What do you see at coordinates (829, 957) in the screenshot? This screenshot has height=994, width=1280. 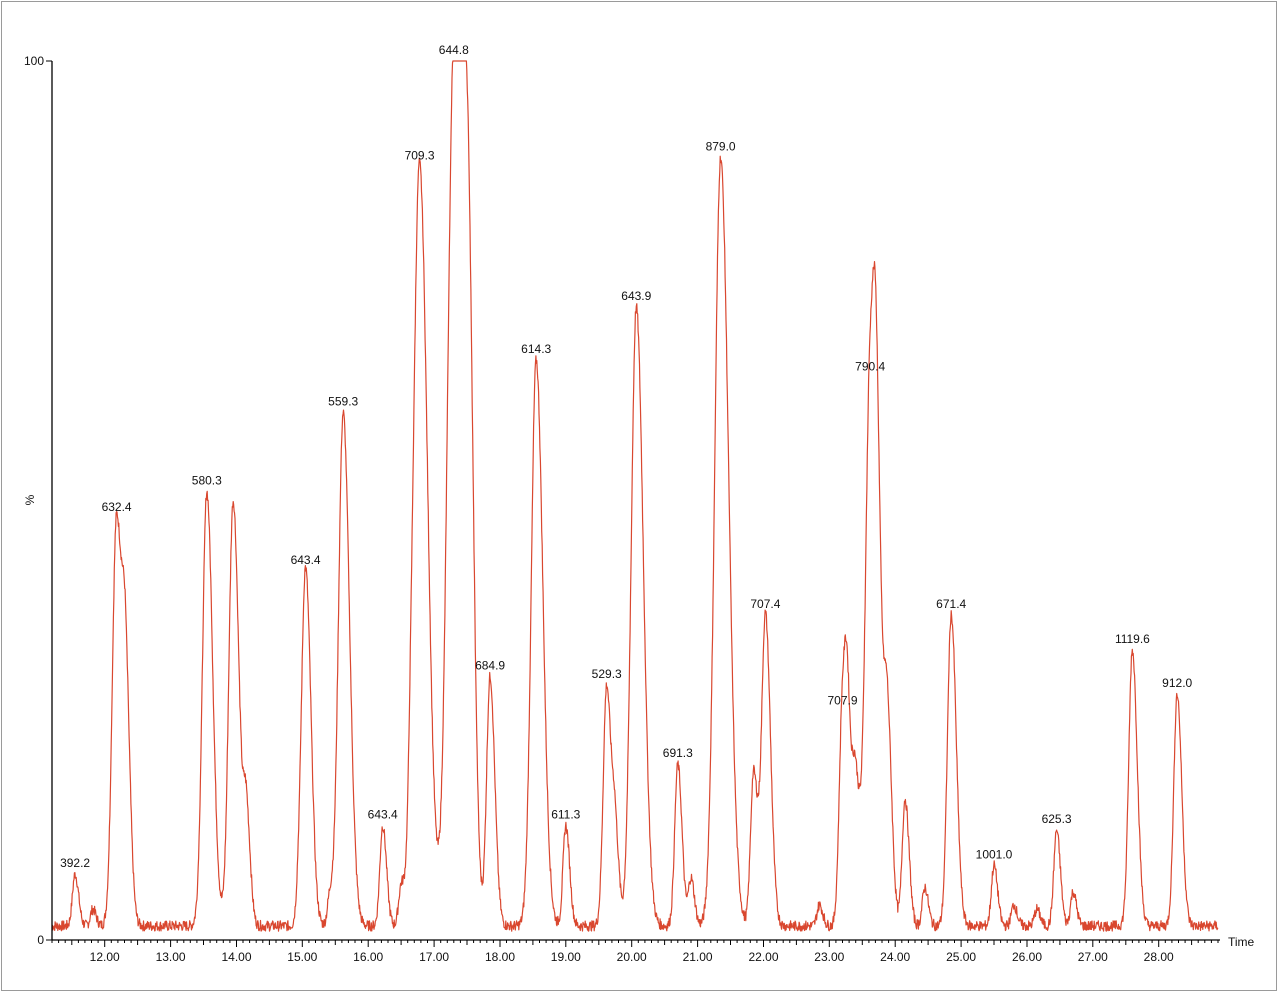 I see `x-tick-label: 23.00` at bounding box center [829, 957].